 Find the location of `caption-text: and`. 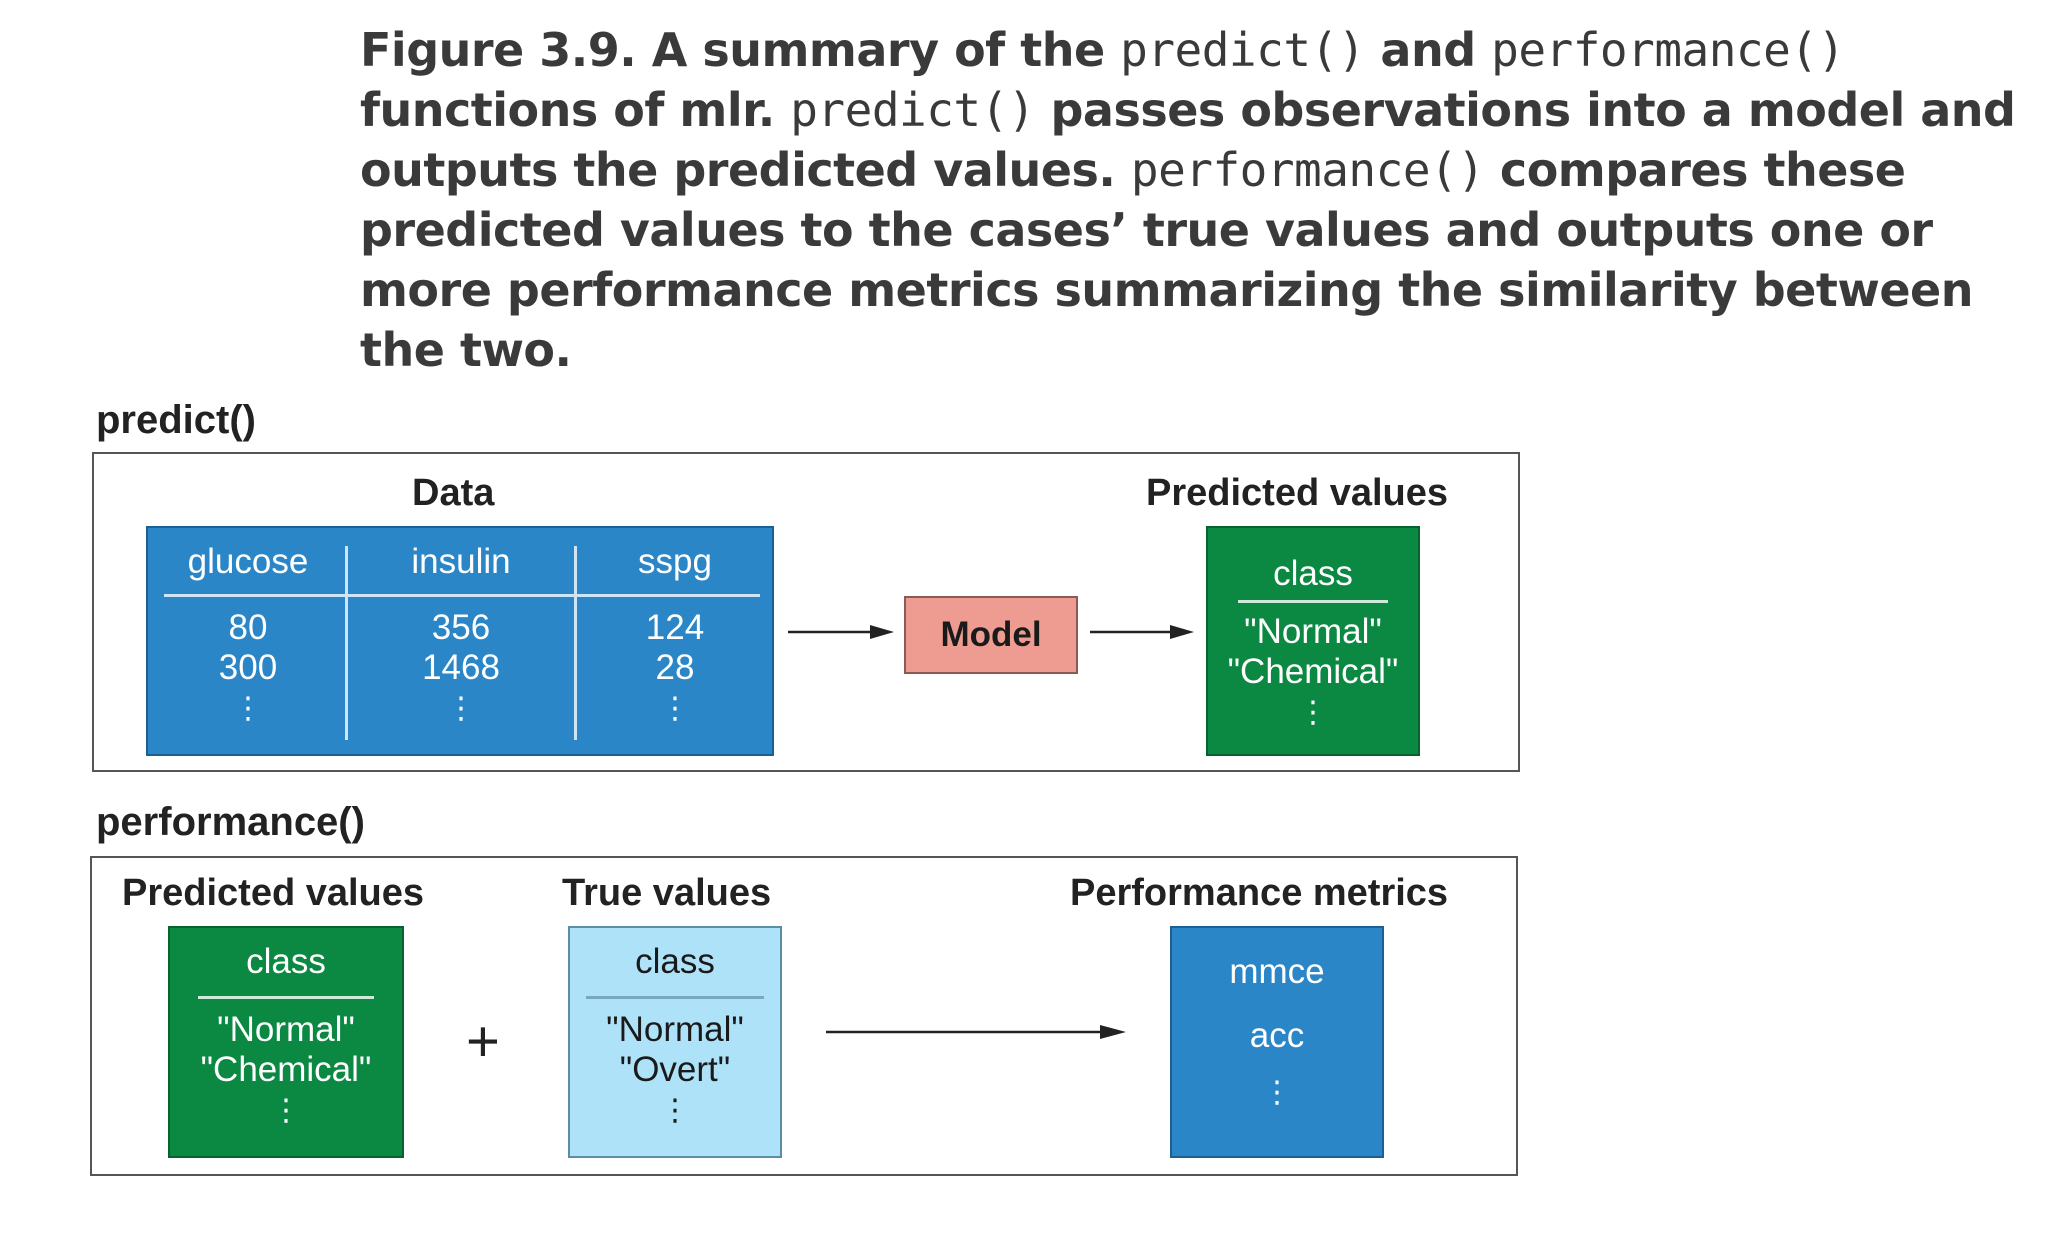

caption-text: and is located at coordinates (1428, 50).